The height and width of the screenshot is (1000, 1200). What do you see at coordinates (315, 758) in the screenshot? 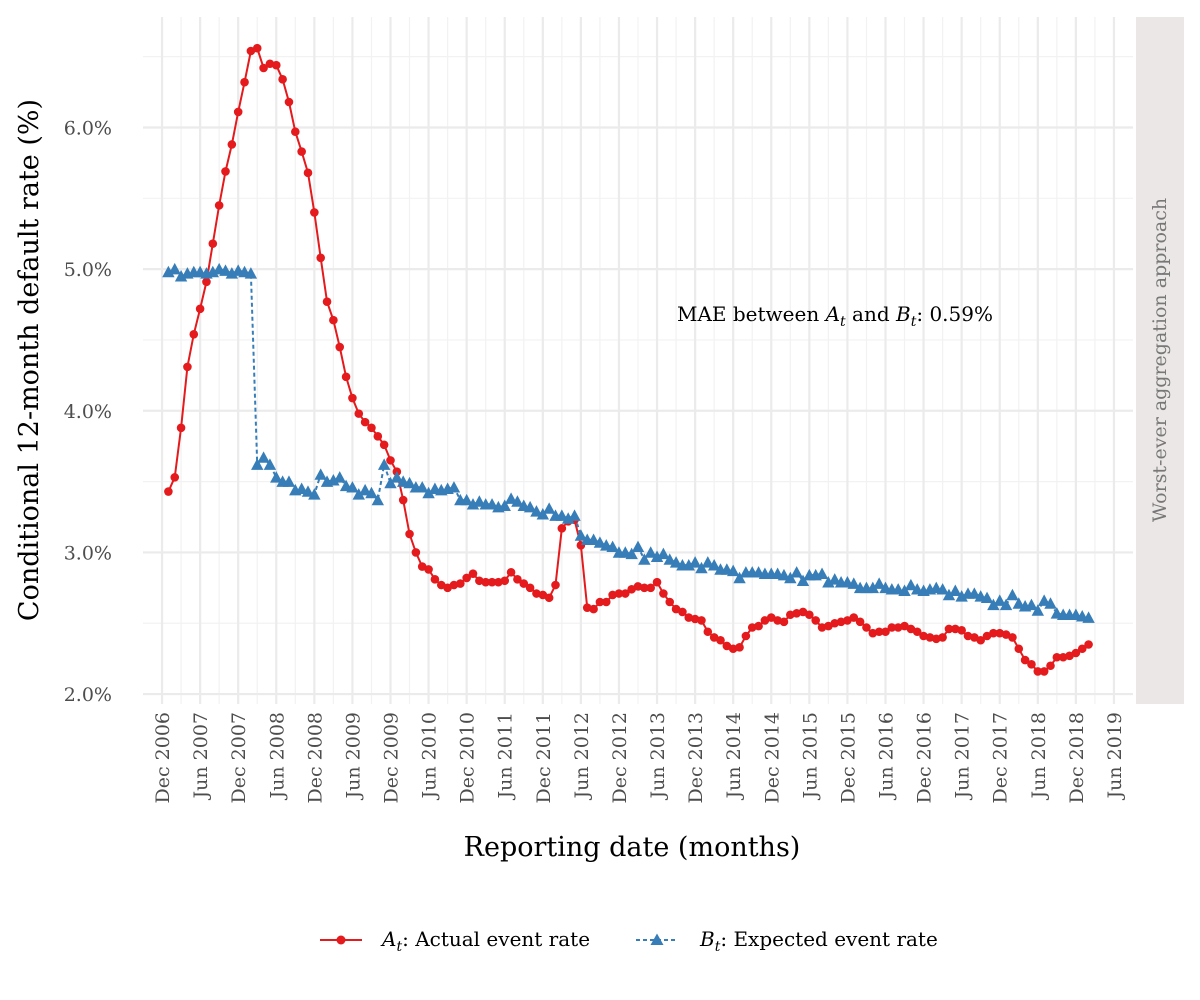
I see `x-tick-label: Dec 2008` at bounding box center [315, 758].